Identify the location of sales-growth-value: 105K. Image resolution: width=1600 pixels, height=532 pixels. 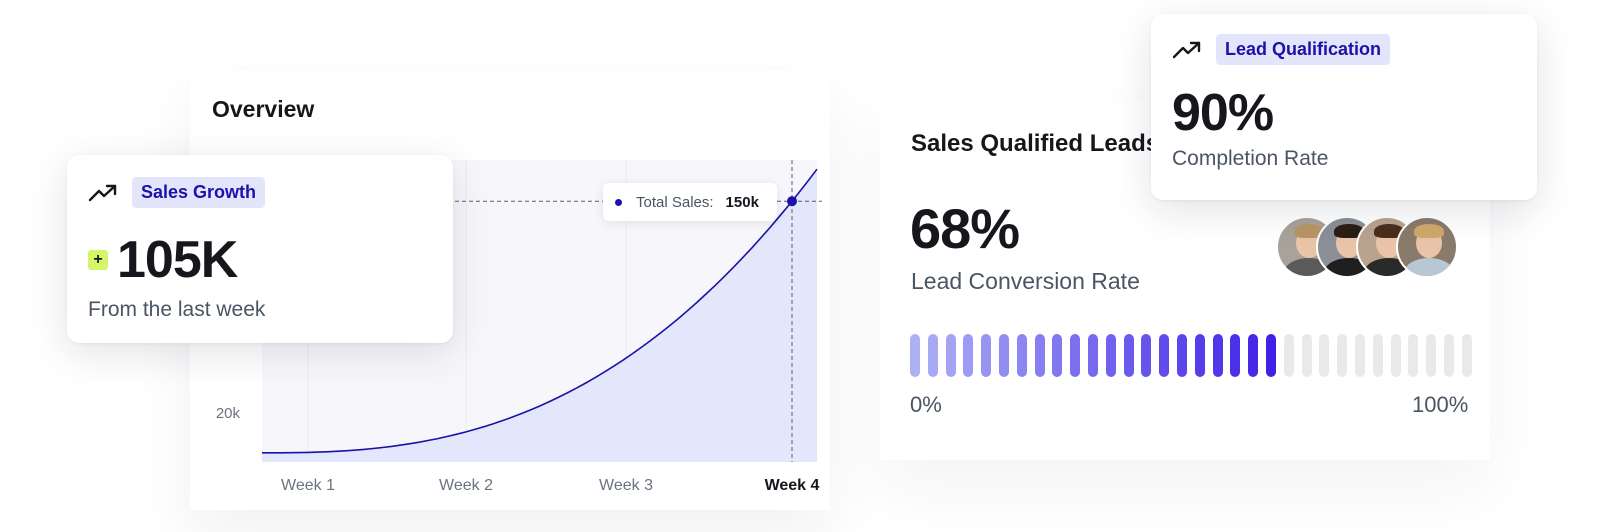
(177, 260).